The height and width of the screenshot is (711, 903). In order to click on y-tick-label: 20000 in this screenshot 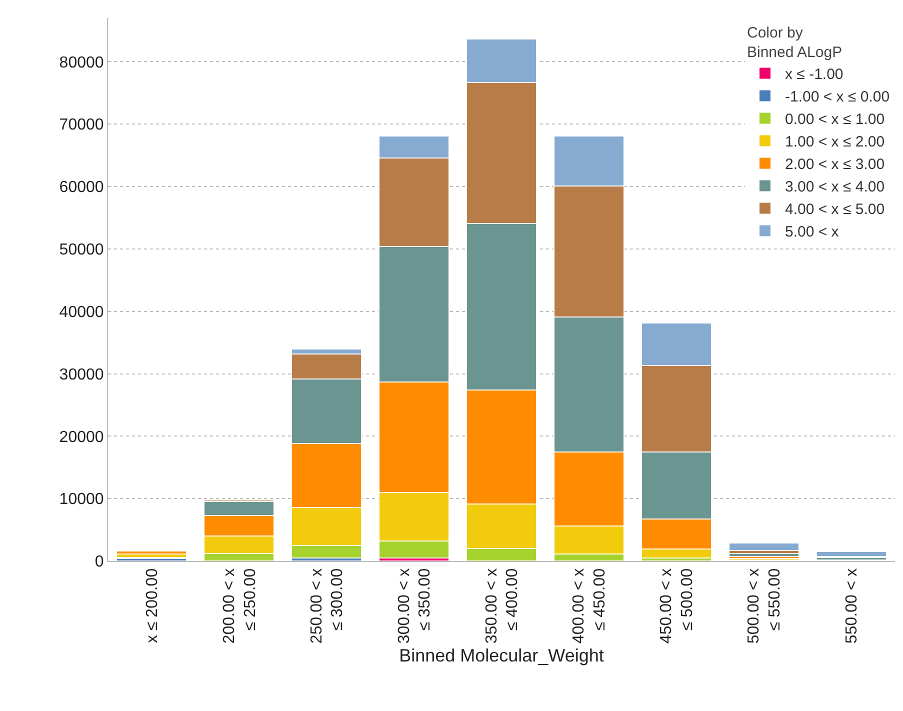, I will do `click(81, 437)`.